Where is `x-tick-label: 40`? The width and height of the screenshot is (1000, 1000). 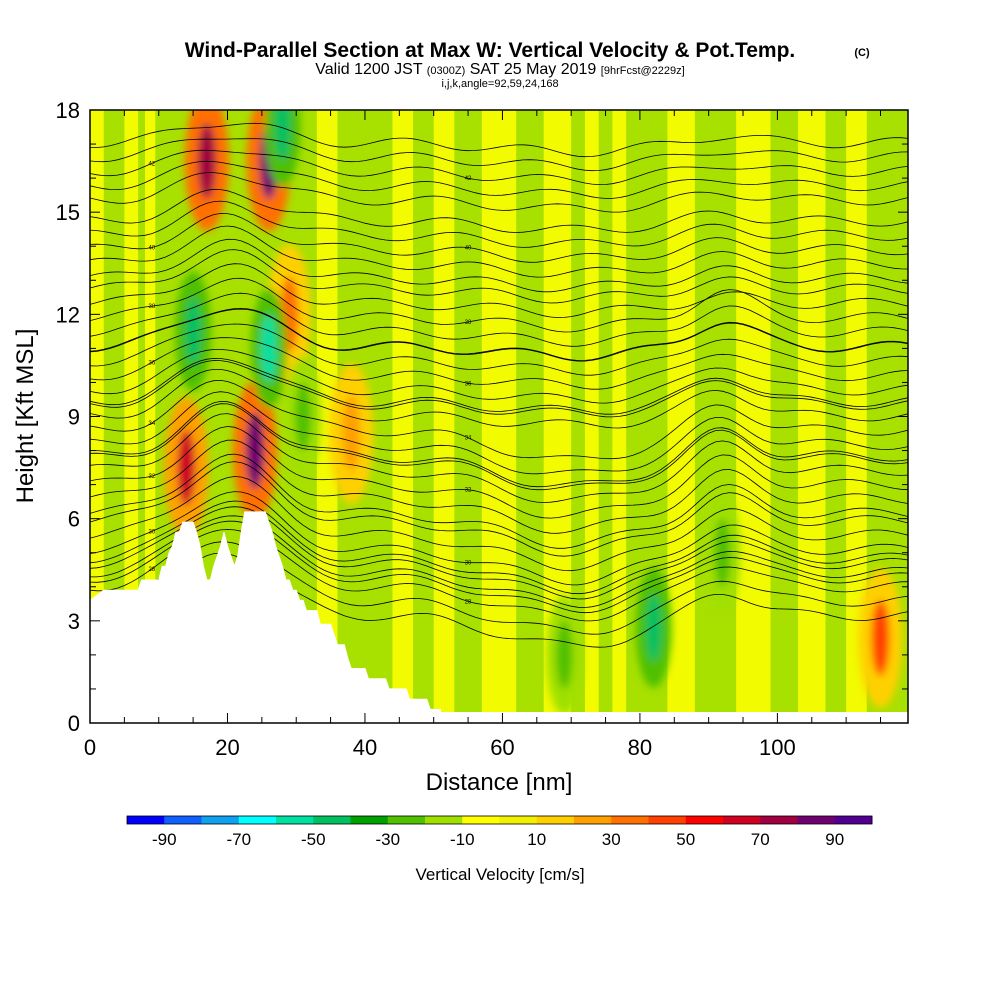 x-tick-label: 40 is located at coordinates (365, 747).